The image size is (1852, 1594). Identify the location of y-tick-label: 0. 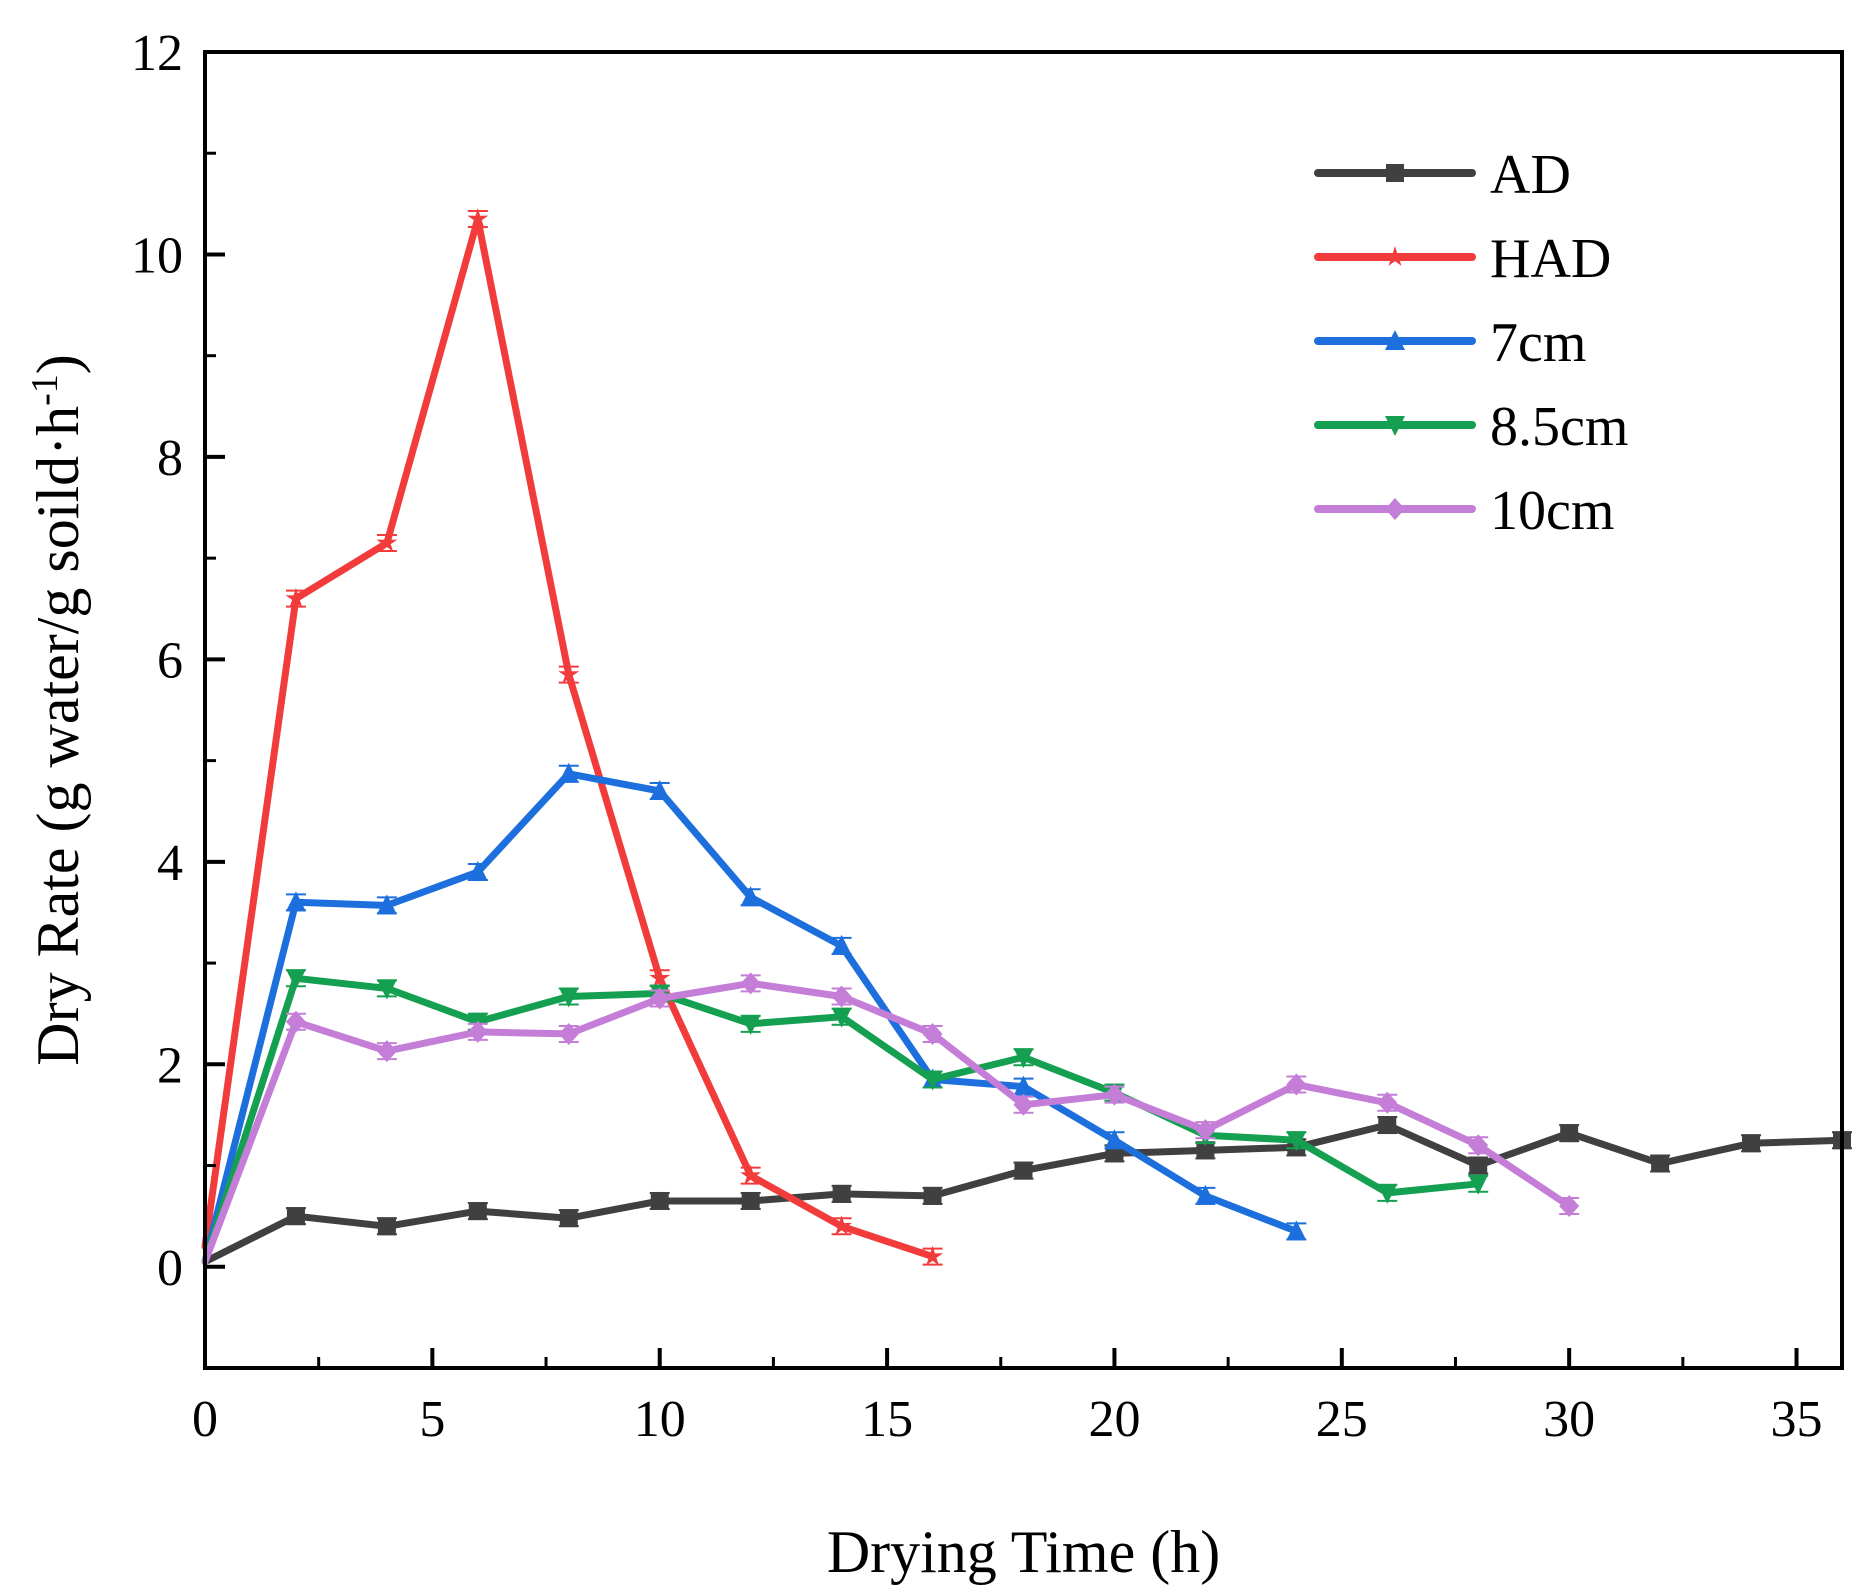
(170, 1268).